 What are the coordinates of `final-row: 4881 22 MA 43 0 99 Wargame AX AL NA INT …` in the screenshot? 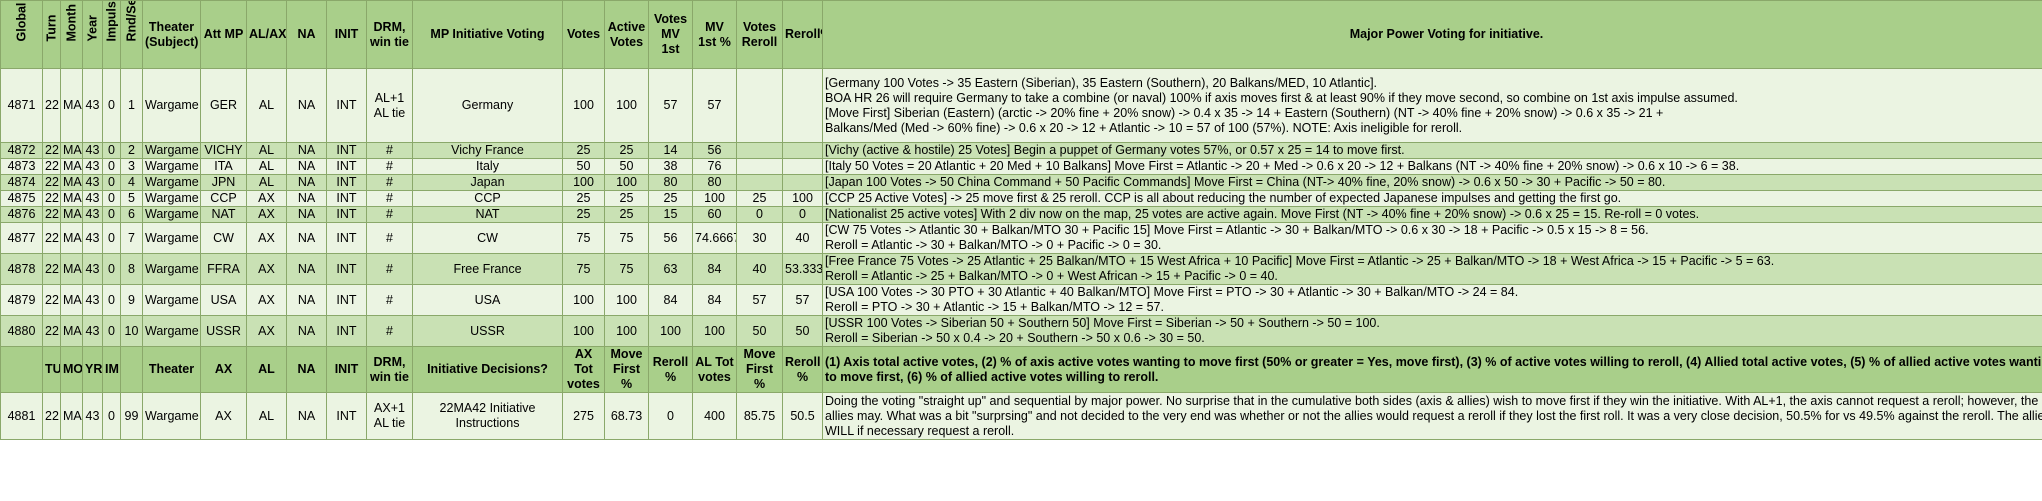 It's located at (1021, 416).